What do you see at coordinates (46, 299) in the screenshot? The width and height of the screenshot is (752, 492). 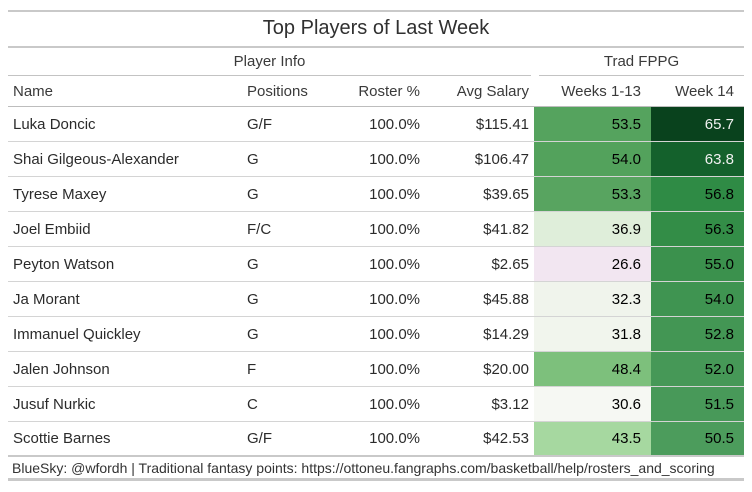 I see `player-name-cell: Ja Morant` at bounding box center [46, 299].